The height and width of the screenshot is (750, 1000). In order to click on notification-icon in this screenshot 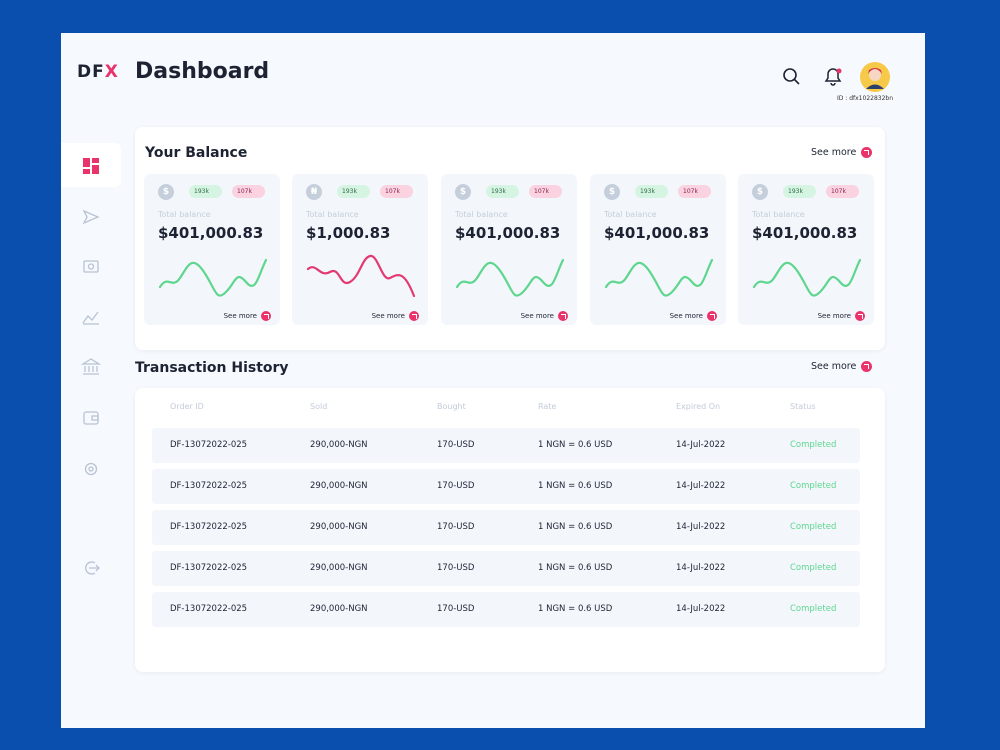, I will do `click(833, 77)`.